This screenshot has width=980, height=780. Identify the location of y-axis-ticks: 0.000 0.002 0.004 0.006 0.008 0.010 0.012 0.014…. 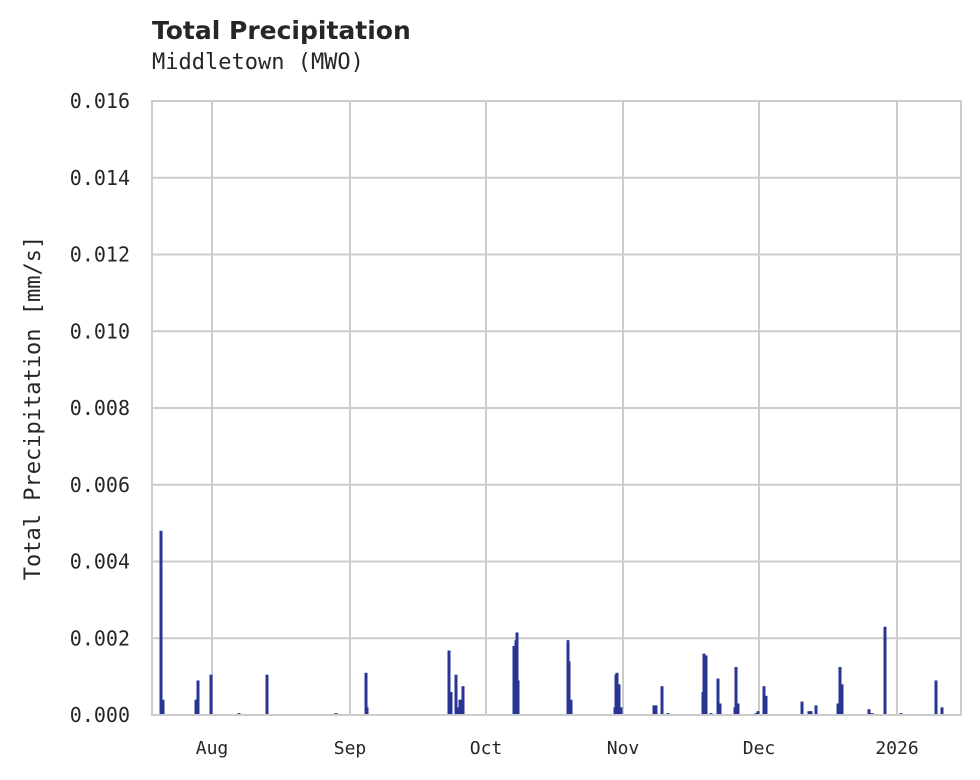
(100, 408).